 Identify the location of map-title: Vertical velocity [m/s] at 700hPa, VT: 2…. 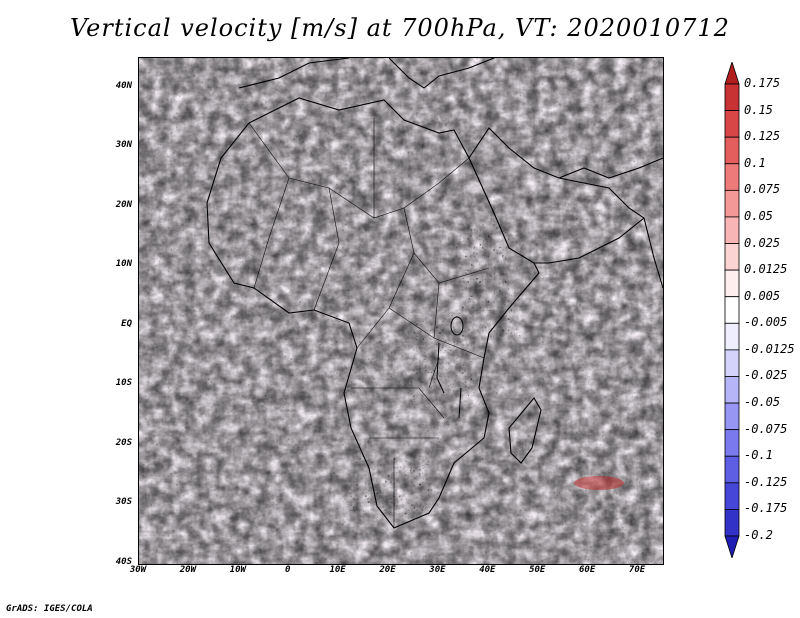
(400, 28).